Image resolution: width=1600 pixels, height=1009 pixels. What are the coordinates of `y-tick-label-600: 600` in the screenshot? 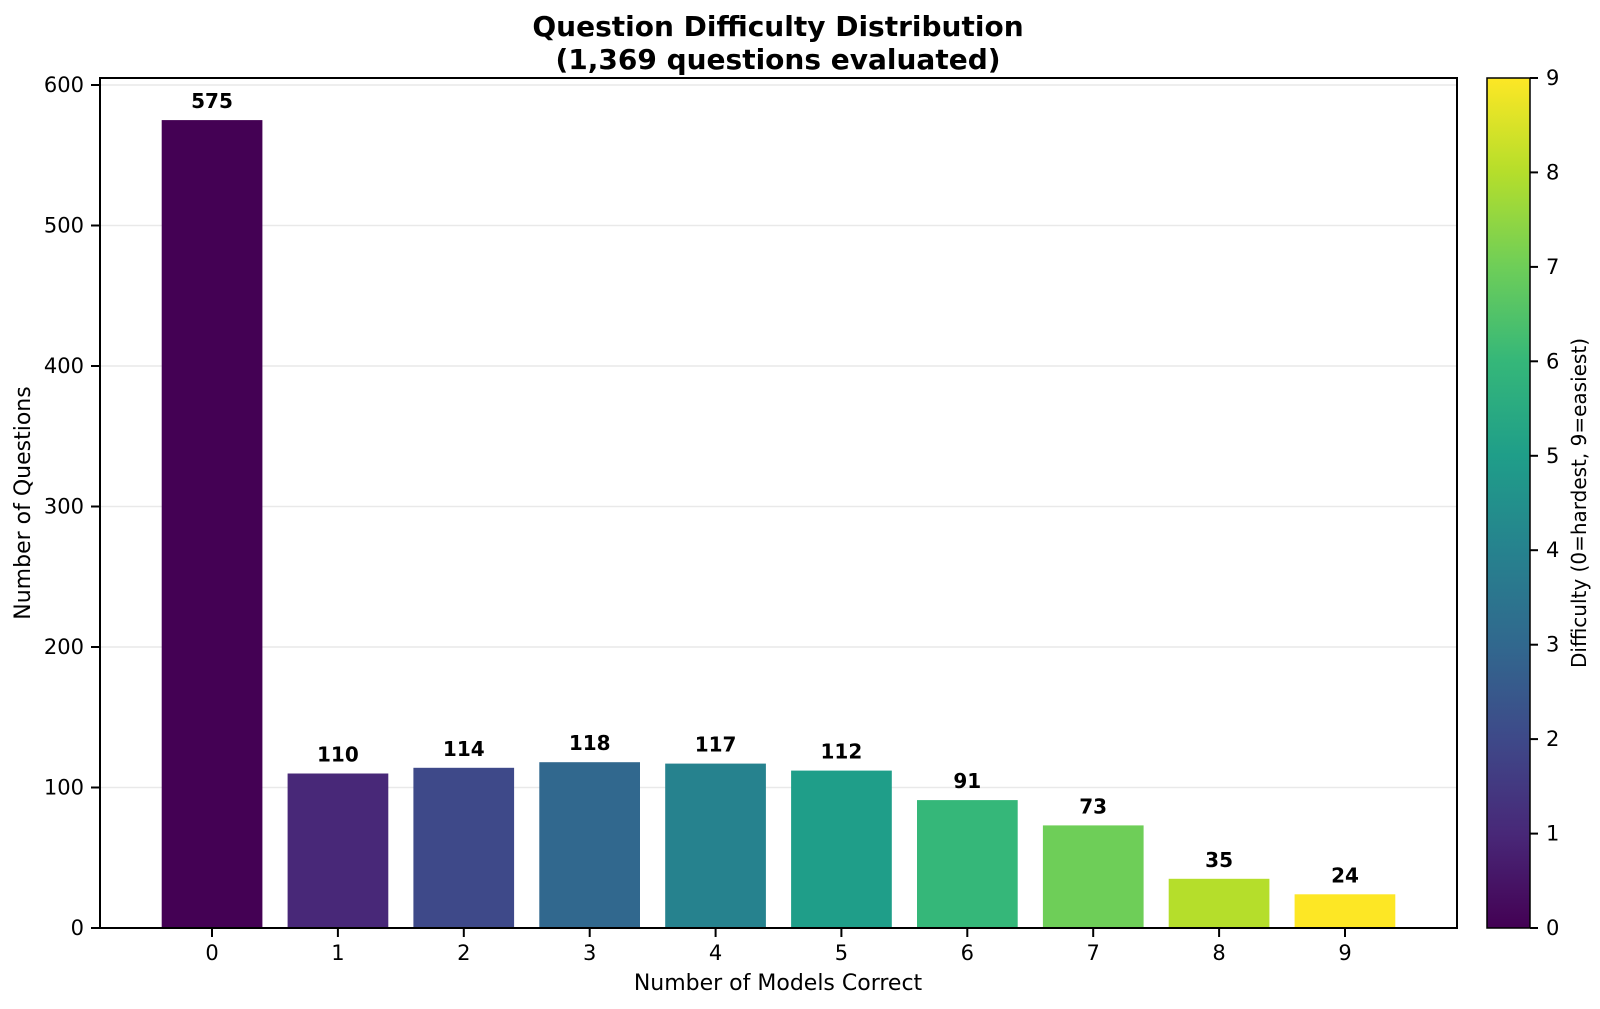 It's located at (64, 85).